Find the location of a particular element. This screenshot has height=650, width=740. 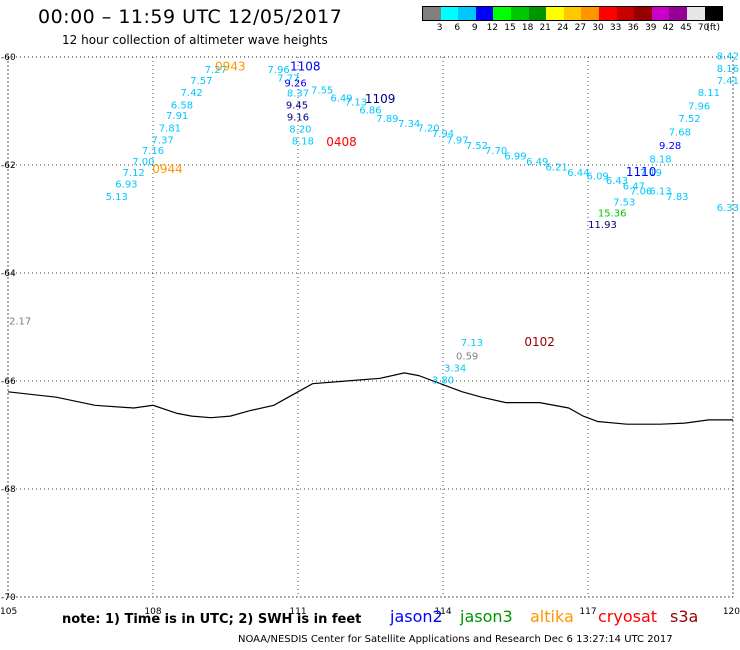

wave-height-label: 7.70 is located at coordinates (496, 151).